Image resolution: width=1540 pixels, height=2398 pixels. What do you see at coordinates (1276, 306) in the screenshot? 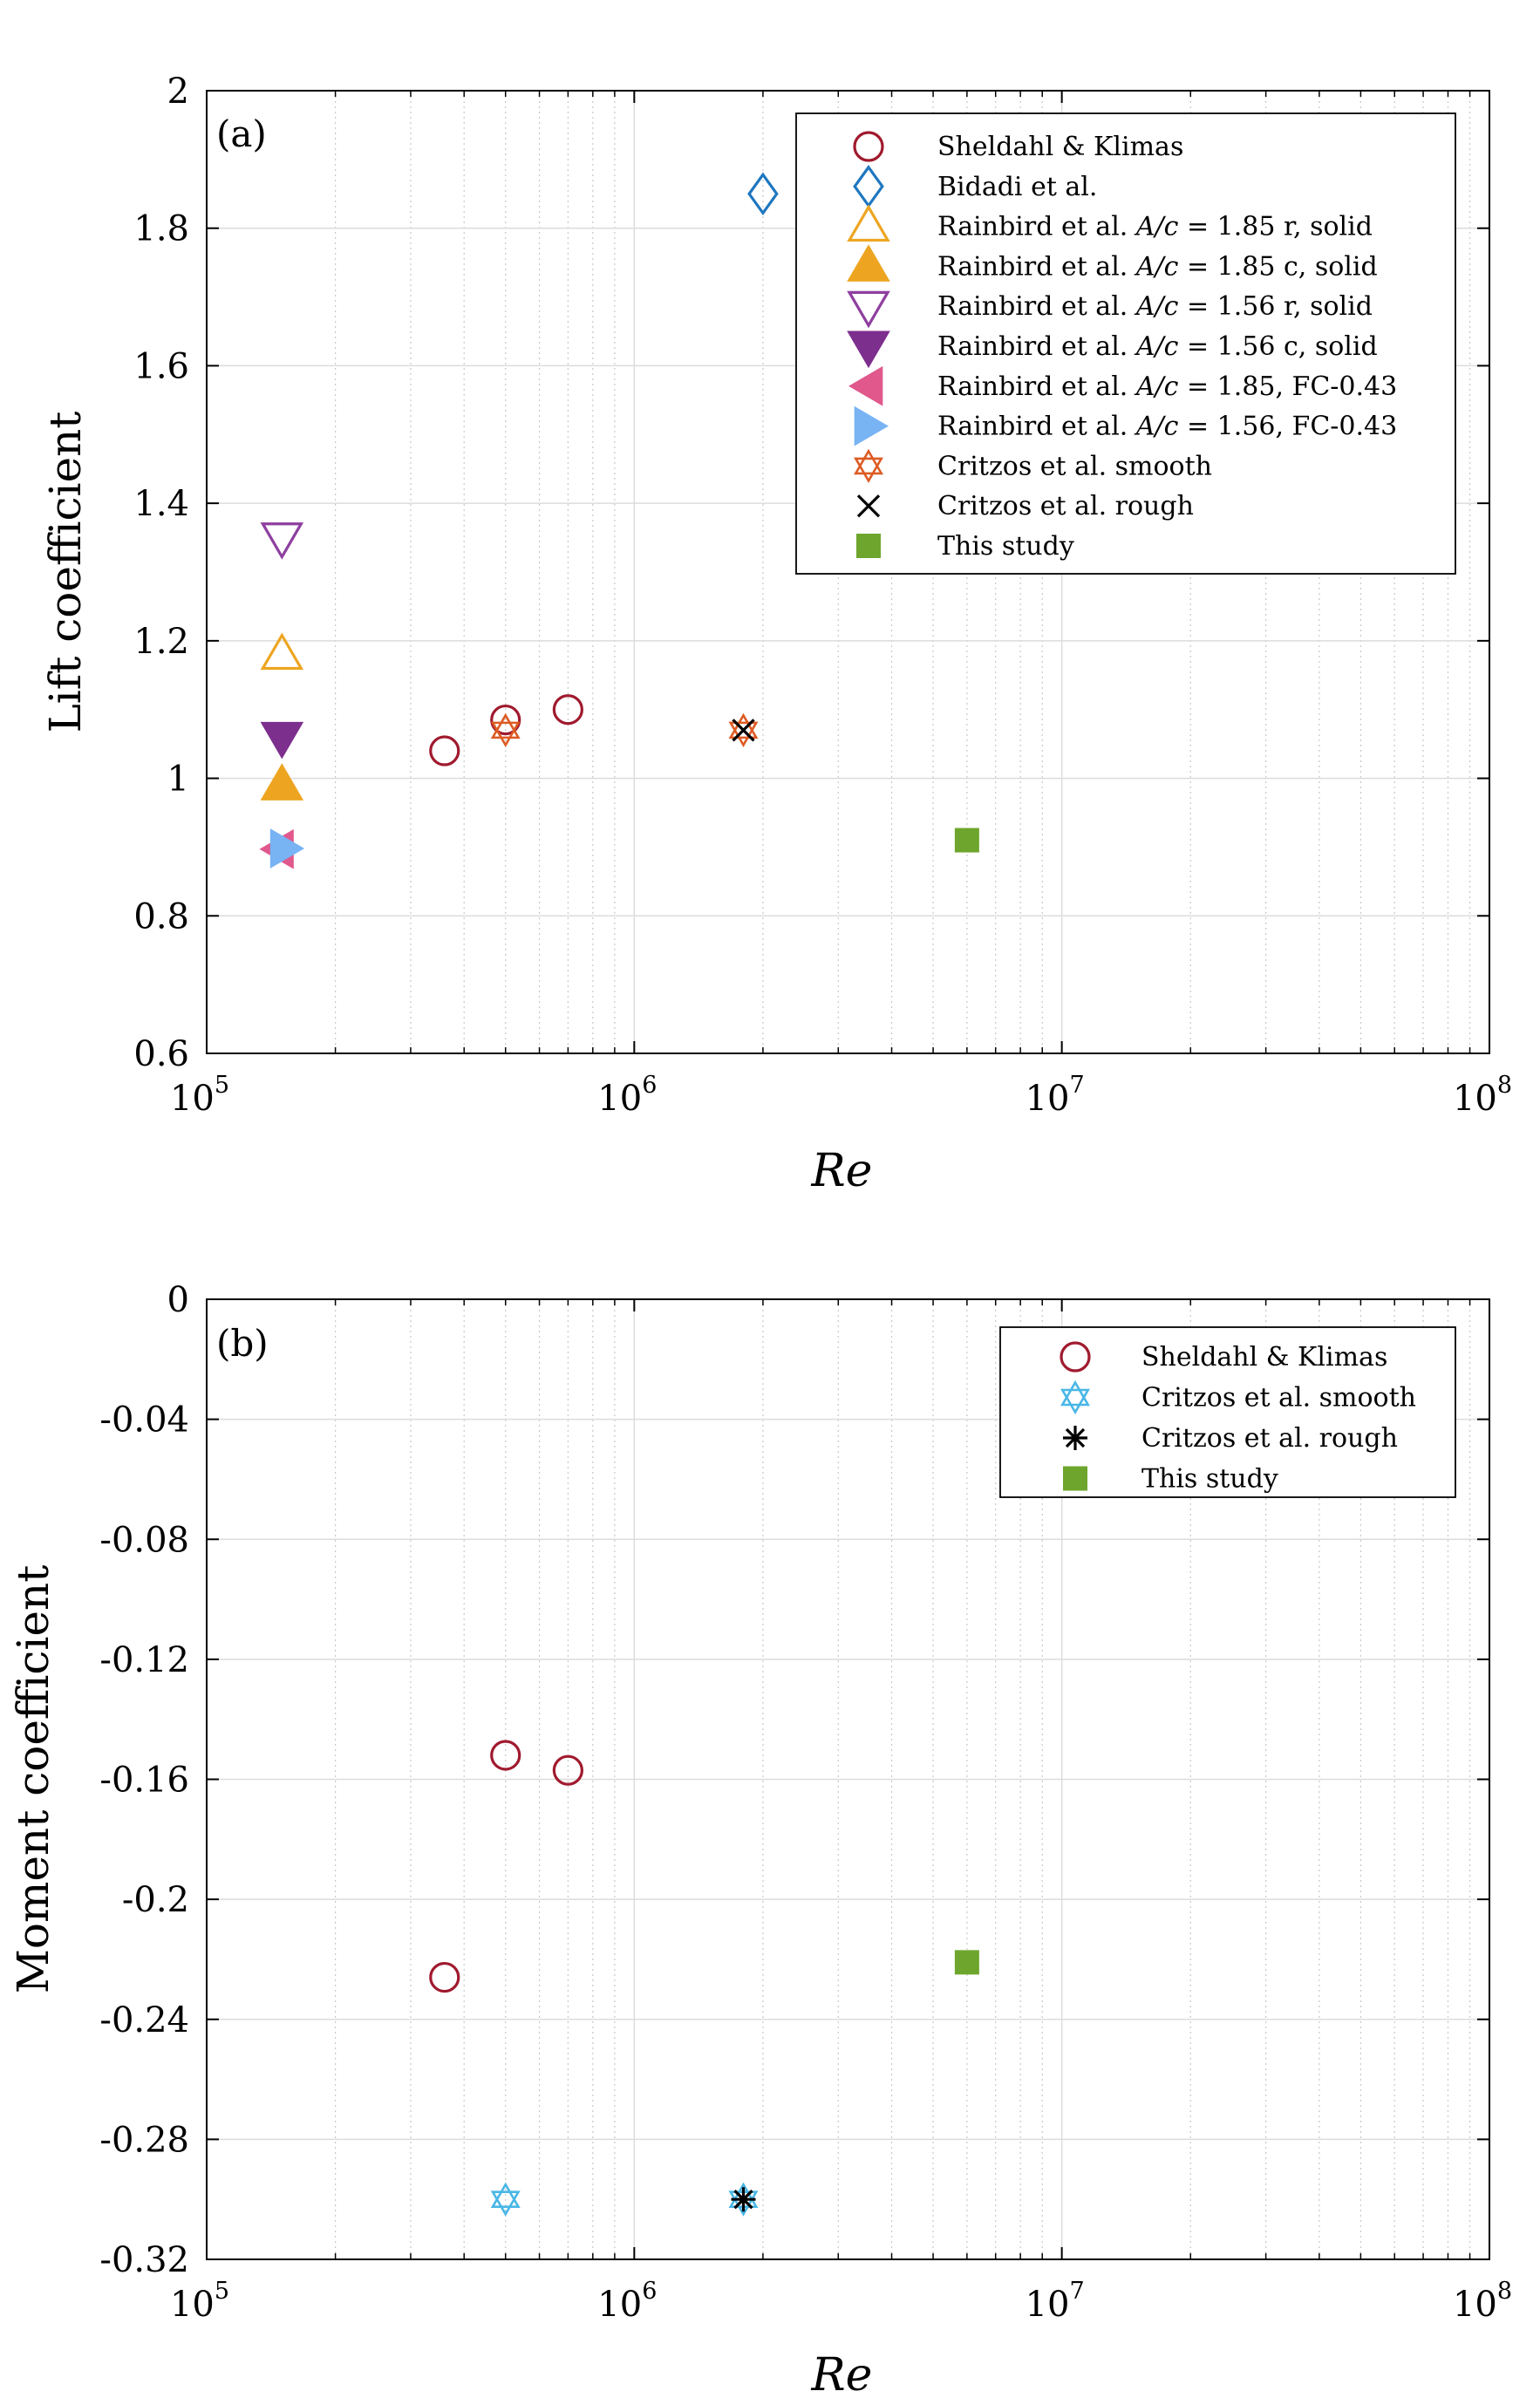
I see `legend-label-post: = 1.56 r, solid` at bounding box center [1276, 306].